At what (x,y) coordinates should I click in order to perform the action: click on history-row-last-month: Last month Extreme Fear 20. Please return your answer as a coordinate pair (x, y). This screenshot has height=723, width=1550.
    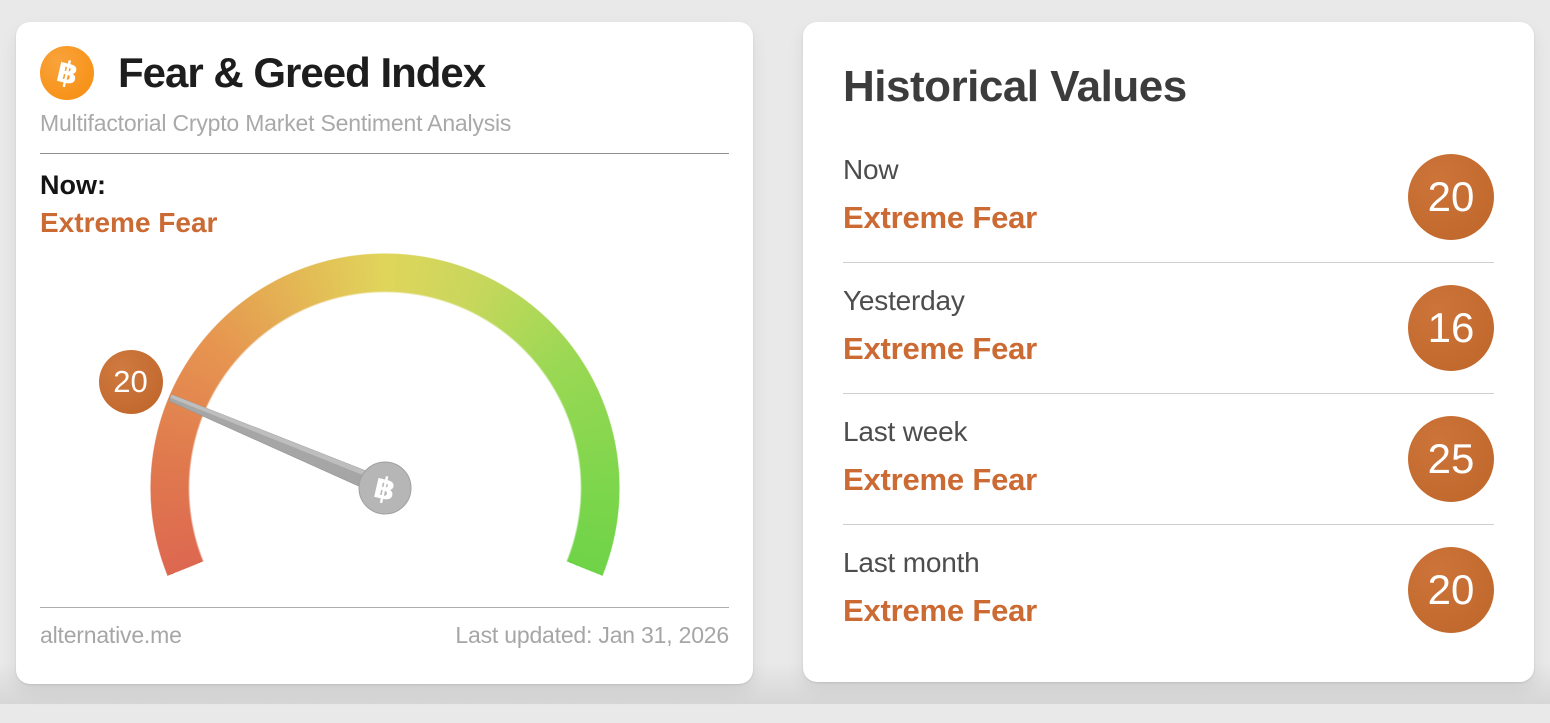
    Looking at the image, I should click on (1168, 589).